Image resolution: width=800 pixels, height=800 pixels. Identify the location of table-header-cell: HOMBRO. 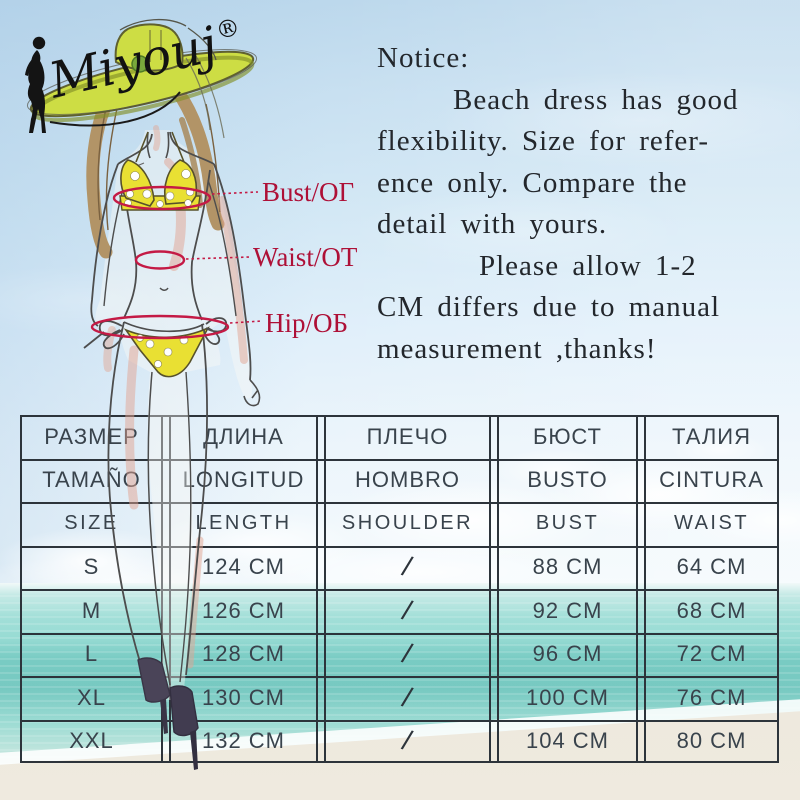
(407, 480).